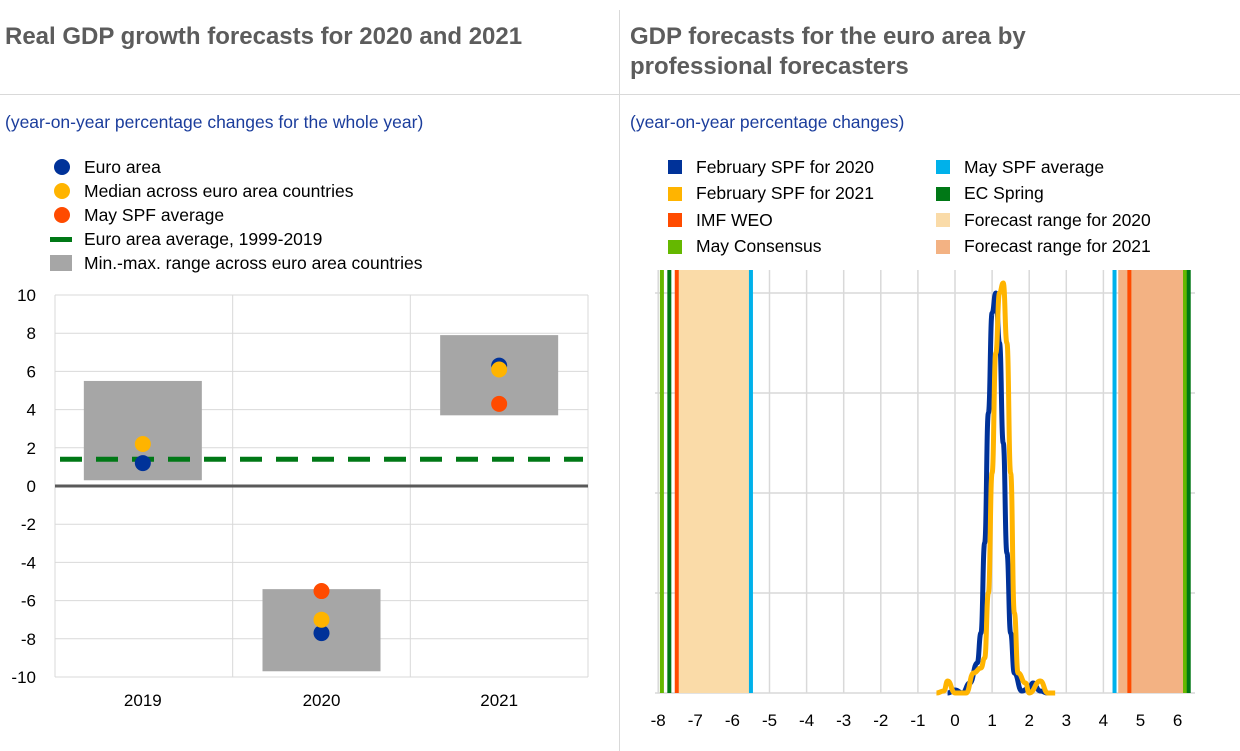 Image resolution: width=1240 pixels, height=751 pixels. Describe the element at coordinates (843, 720) in the screenshot. I see `x-tick-label: -3` at that location.